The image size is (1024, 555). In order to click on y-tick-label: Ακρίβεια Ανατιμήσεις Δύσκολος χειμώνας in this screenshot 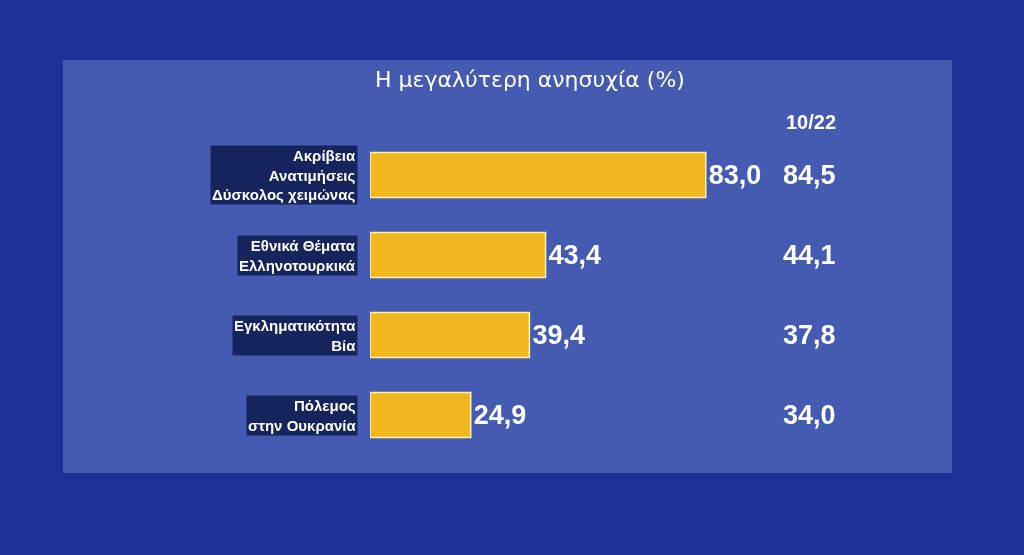, I will do `click(284, 175)`.